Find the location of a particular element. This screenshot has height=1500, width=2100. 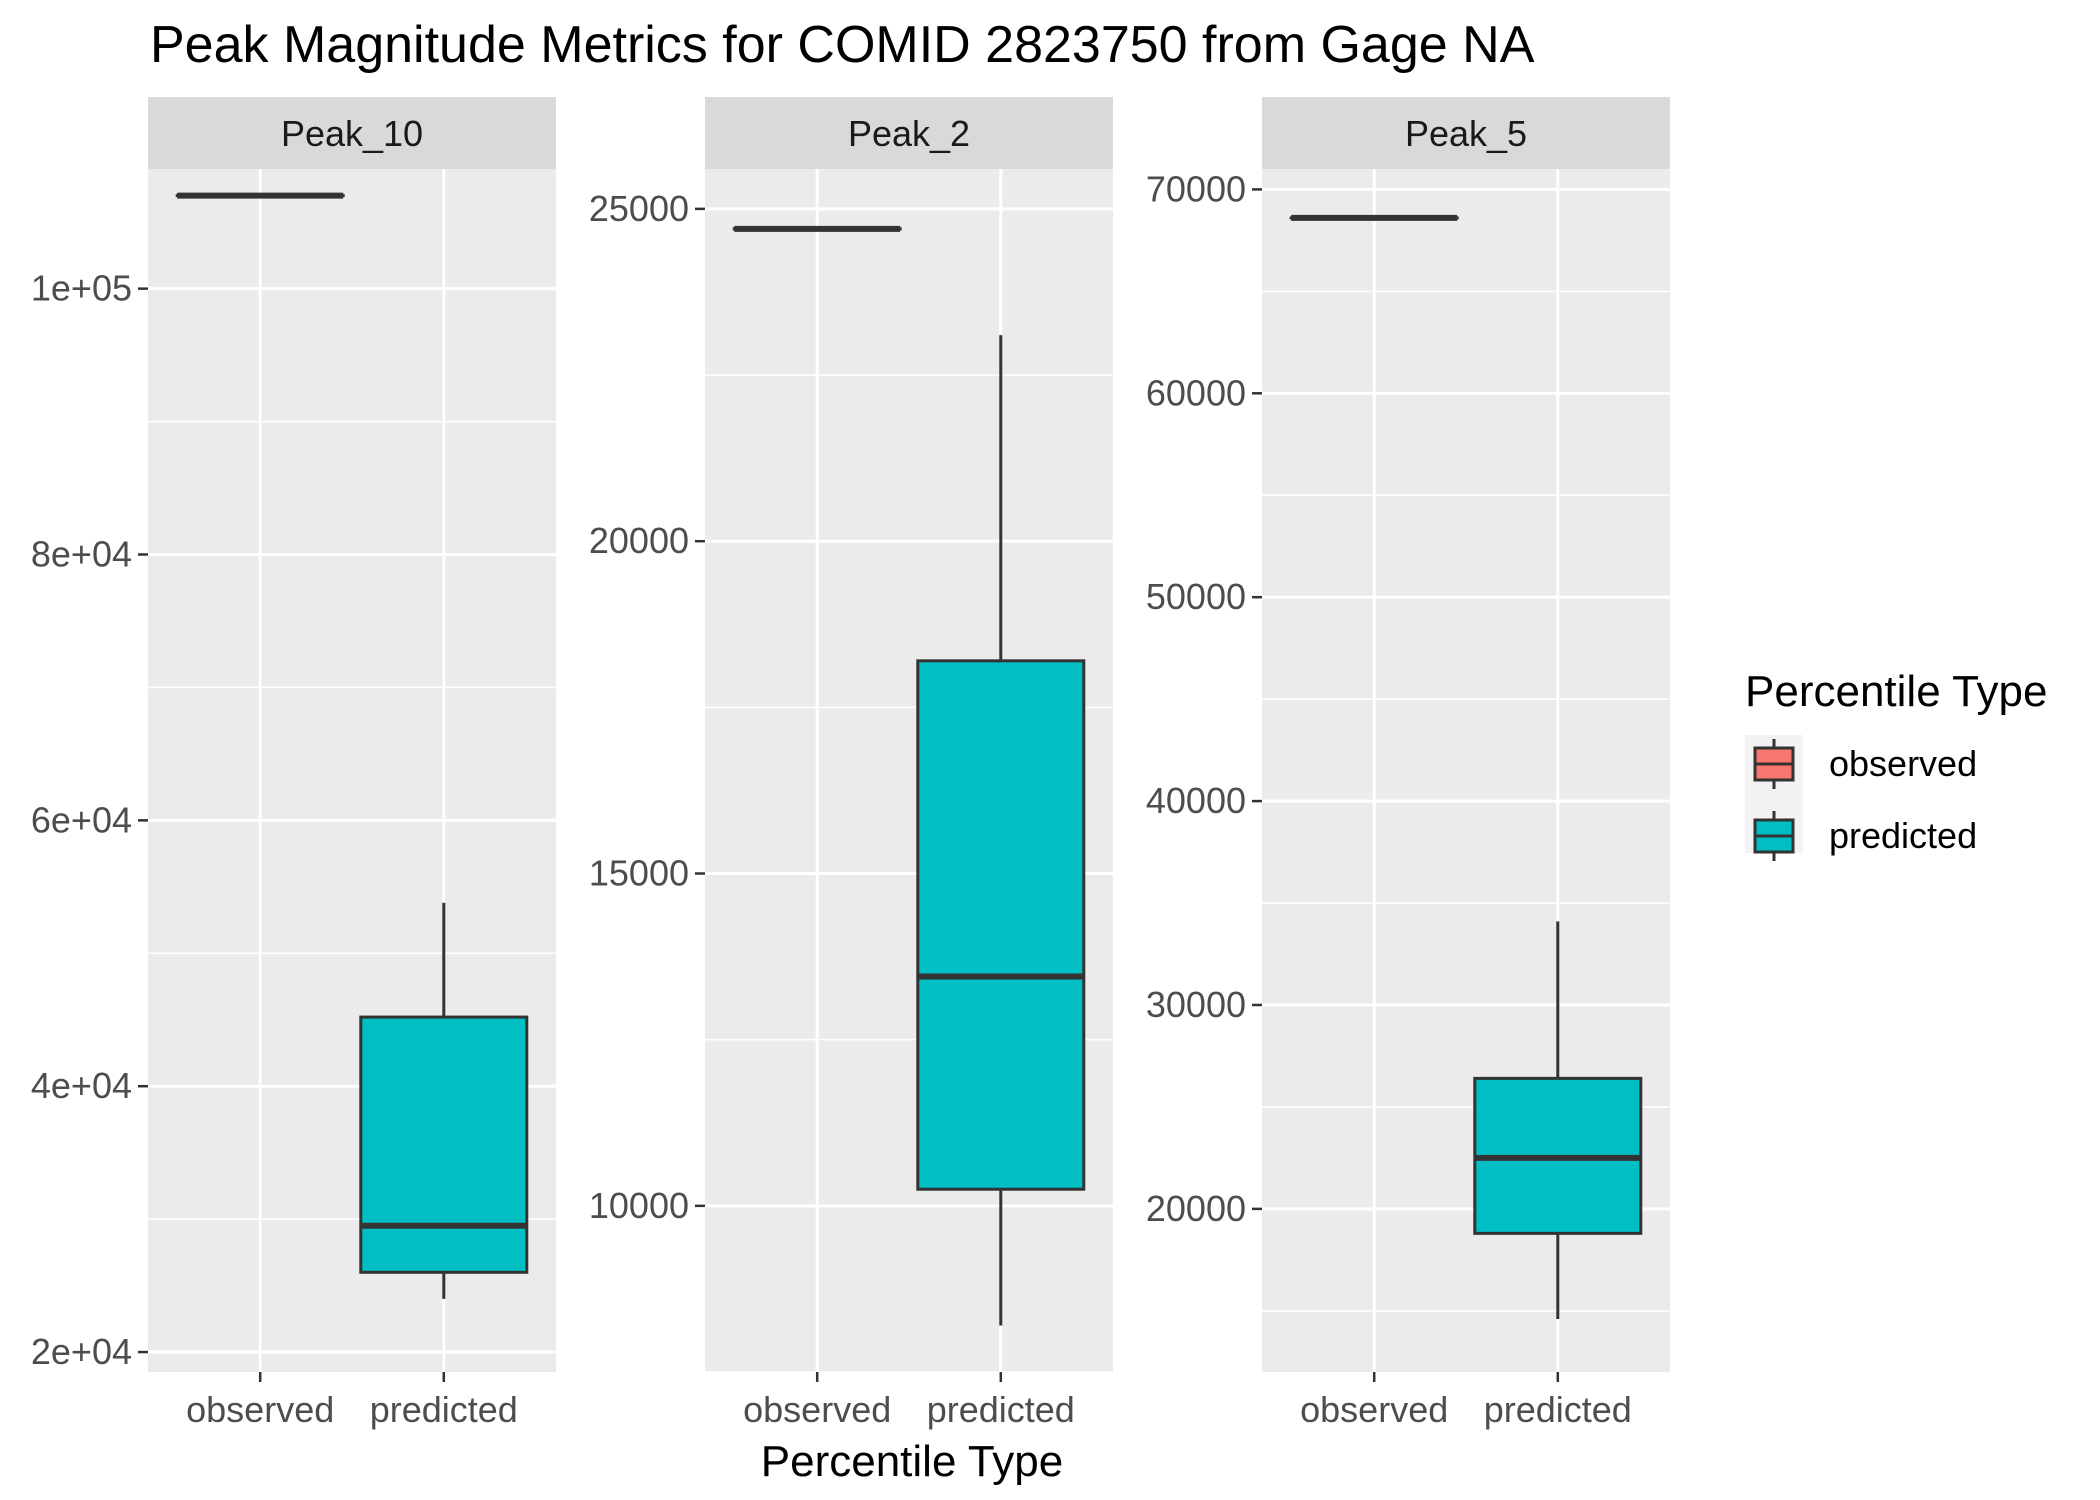

legend: Percentile Type observed predicted is located at coordinates (1896, 764).